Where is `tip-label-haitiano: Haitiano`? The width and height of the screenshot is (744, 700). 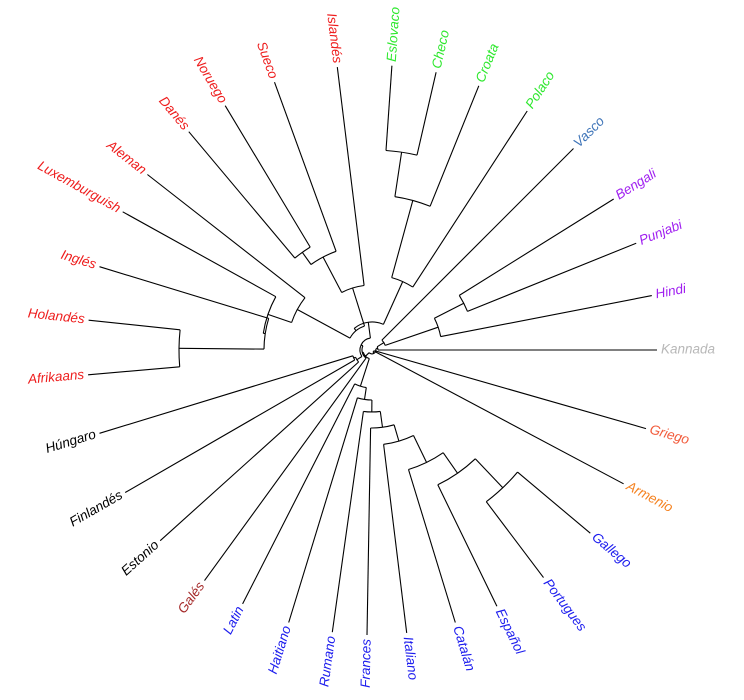
tip-label-haitiano: Haitiano is located at coordinates (279, 649).